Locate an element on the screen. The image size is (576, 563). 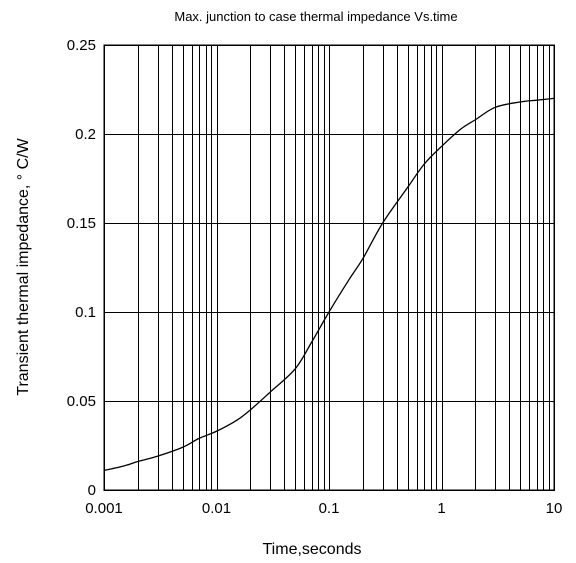
x-tick-labels: 0.001 0.01 0.1 1 10 is located at coordinates (323, 508).